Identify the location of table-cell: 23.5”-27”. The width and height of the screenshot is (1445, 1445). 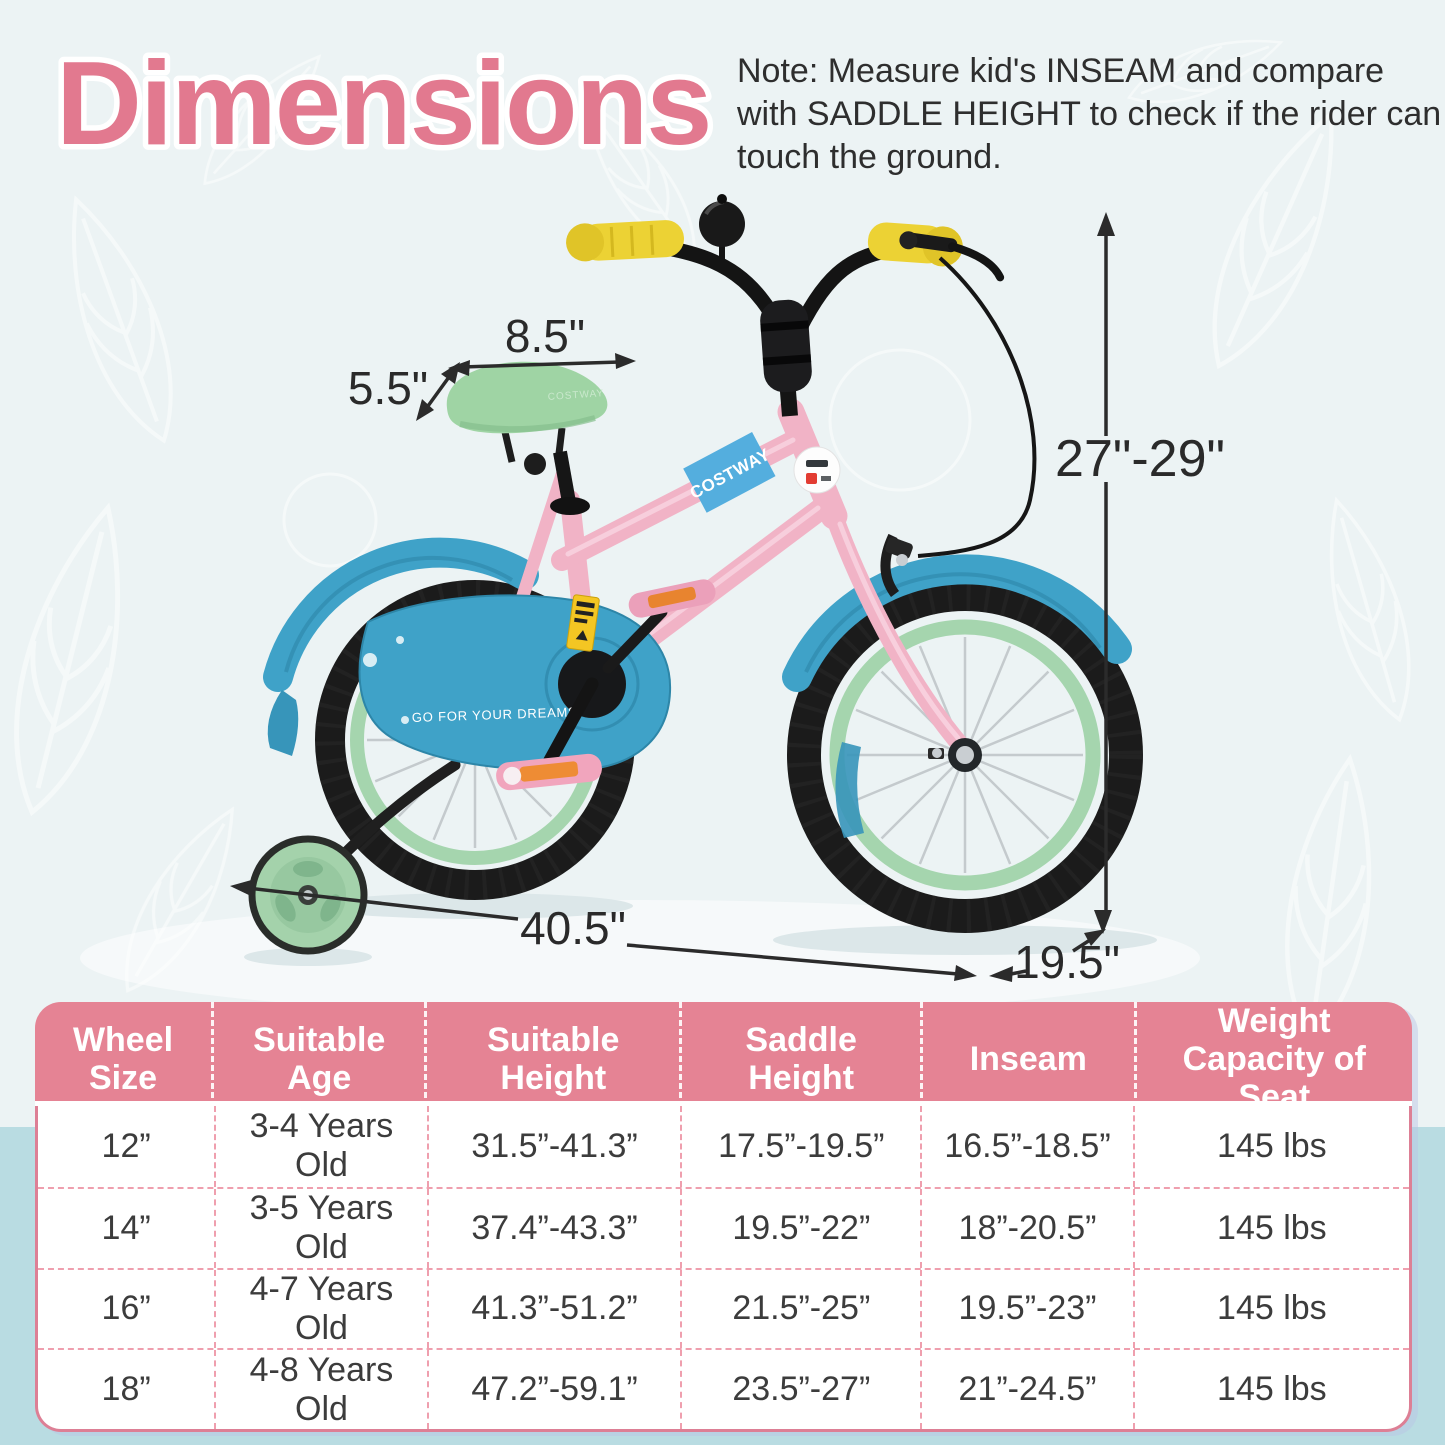
(802, 1389).